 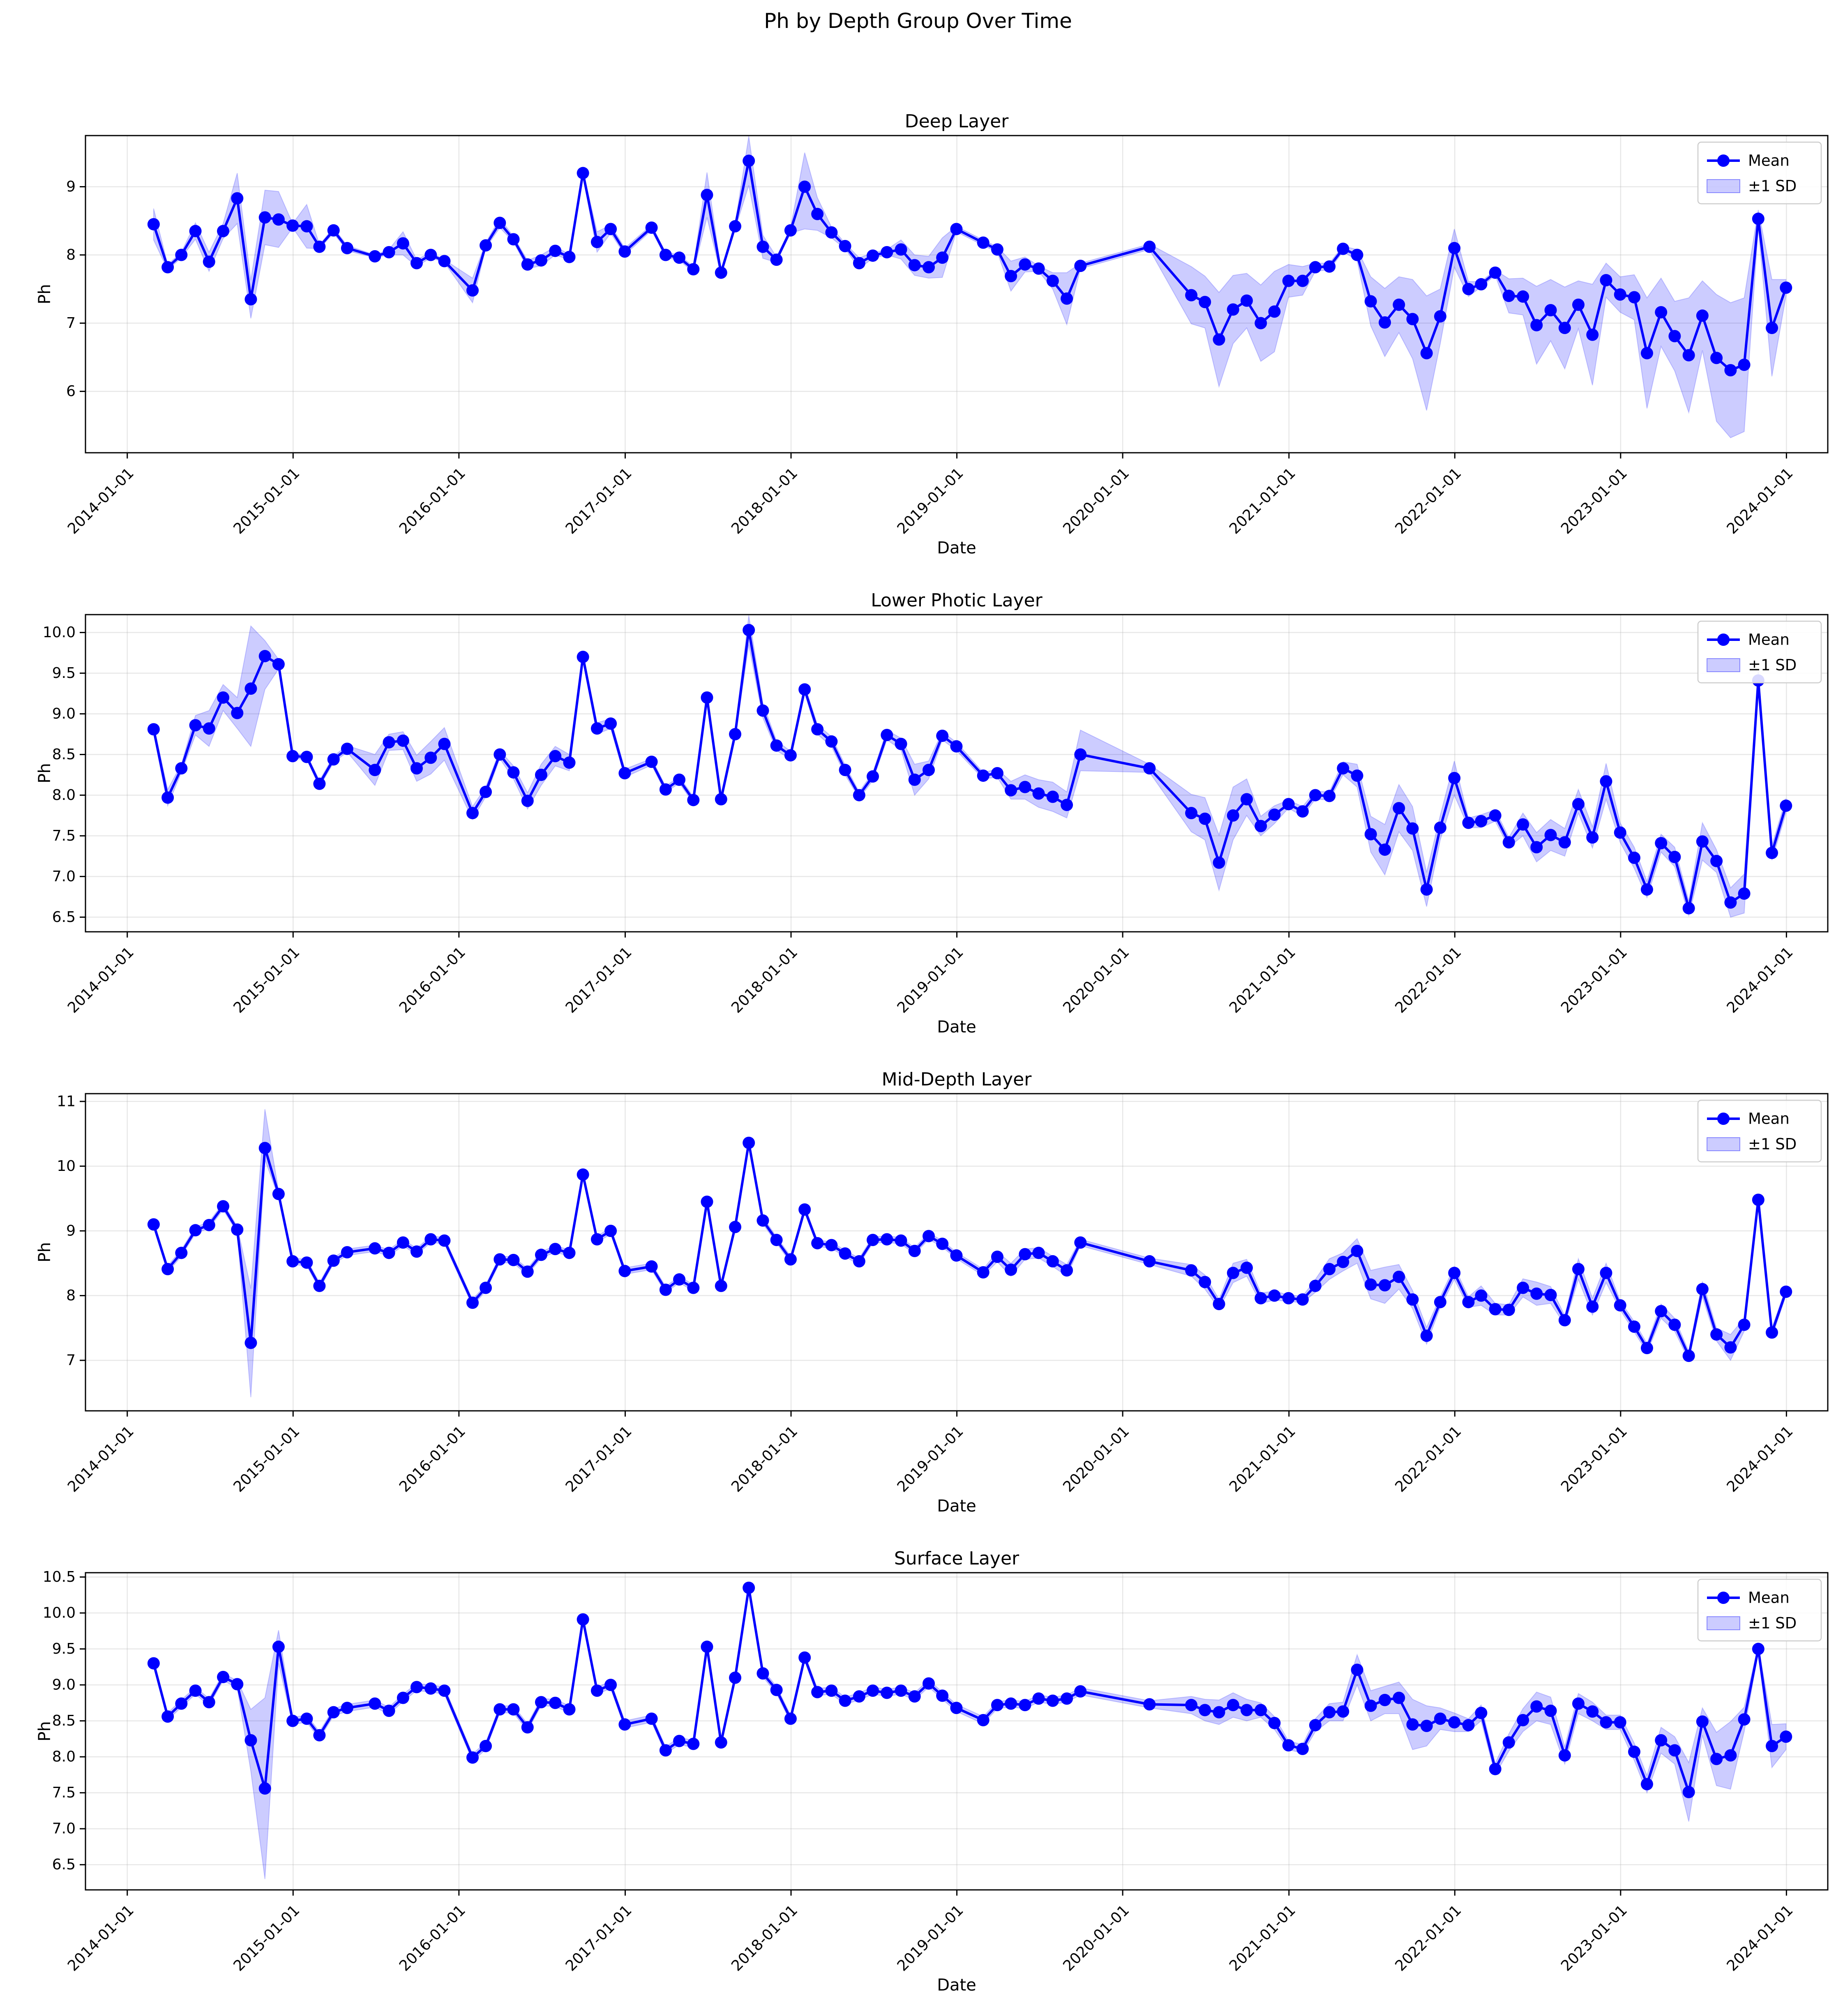 What do you see at coordinates (71, 1295) in the screenshot?
I see `y-tick-label: 8` at bounding box center [71, 1295].